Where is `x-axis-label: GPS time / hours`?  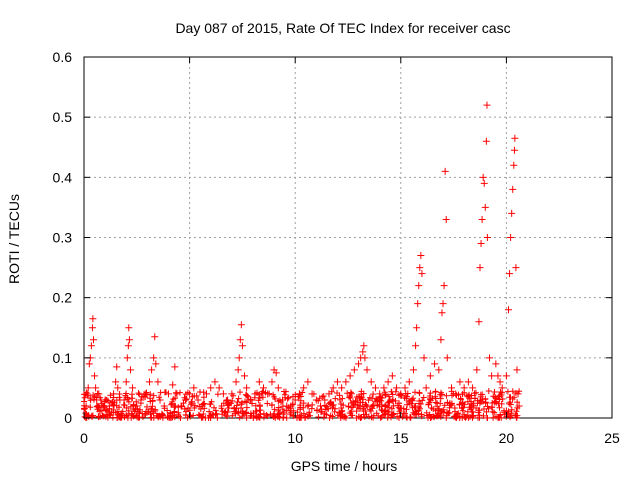 x-axis-label: GPS time / hours is located at coordinates (344, 466).